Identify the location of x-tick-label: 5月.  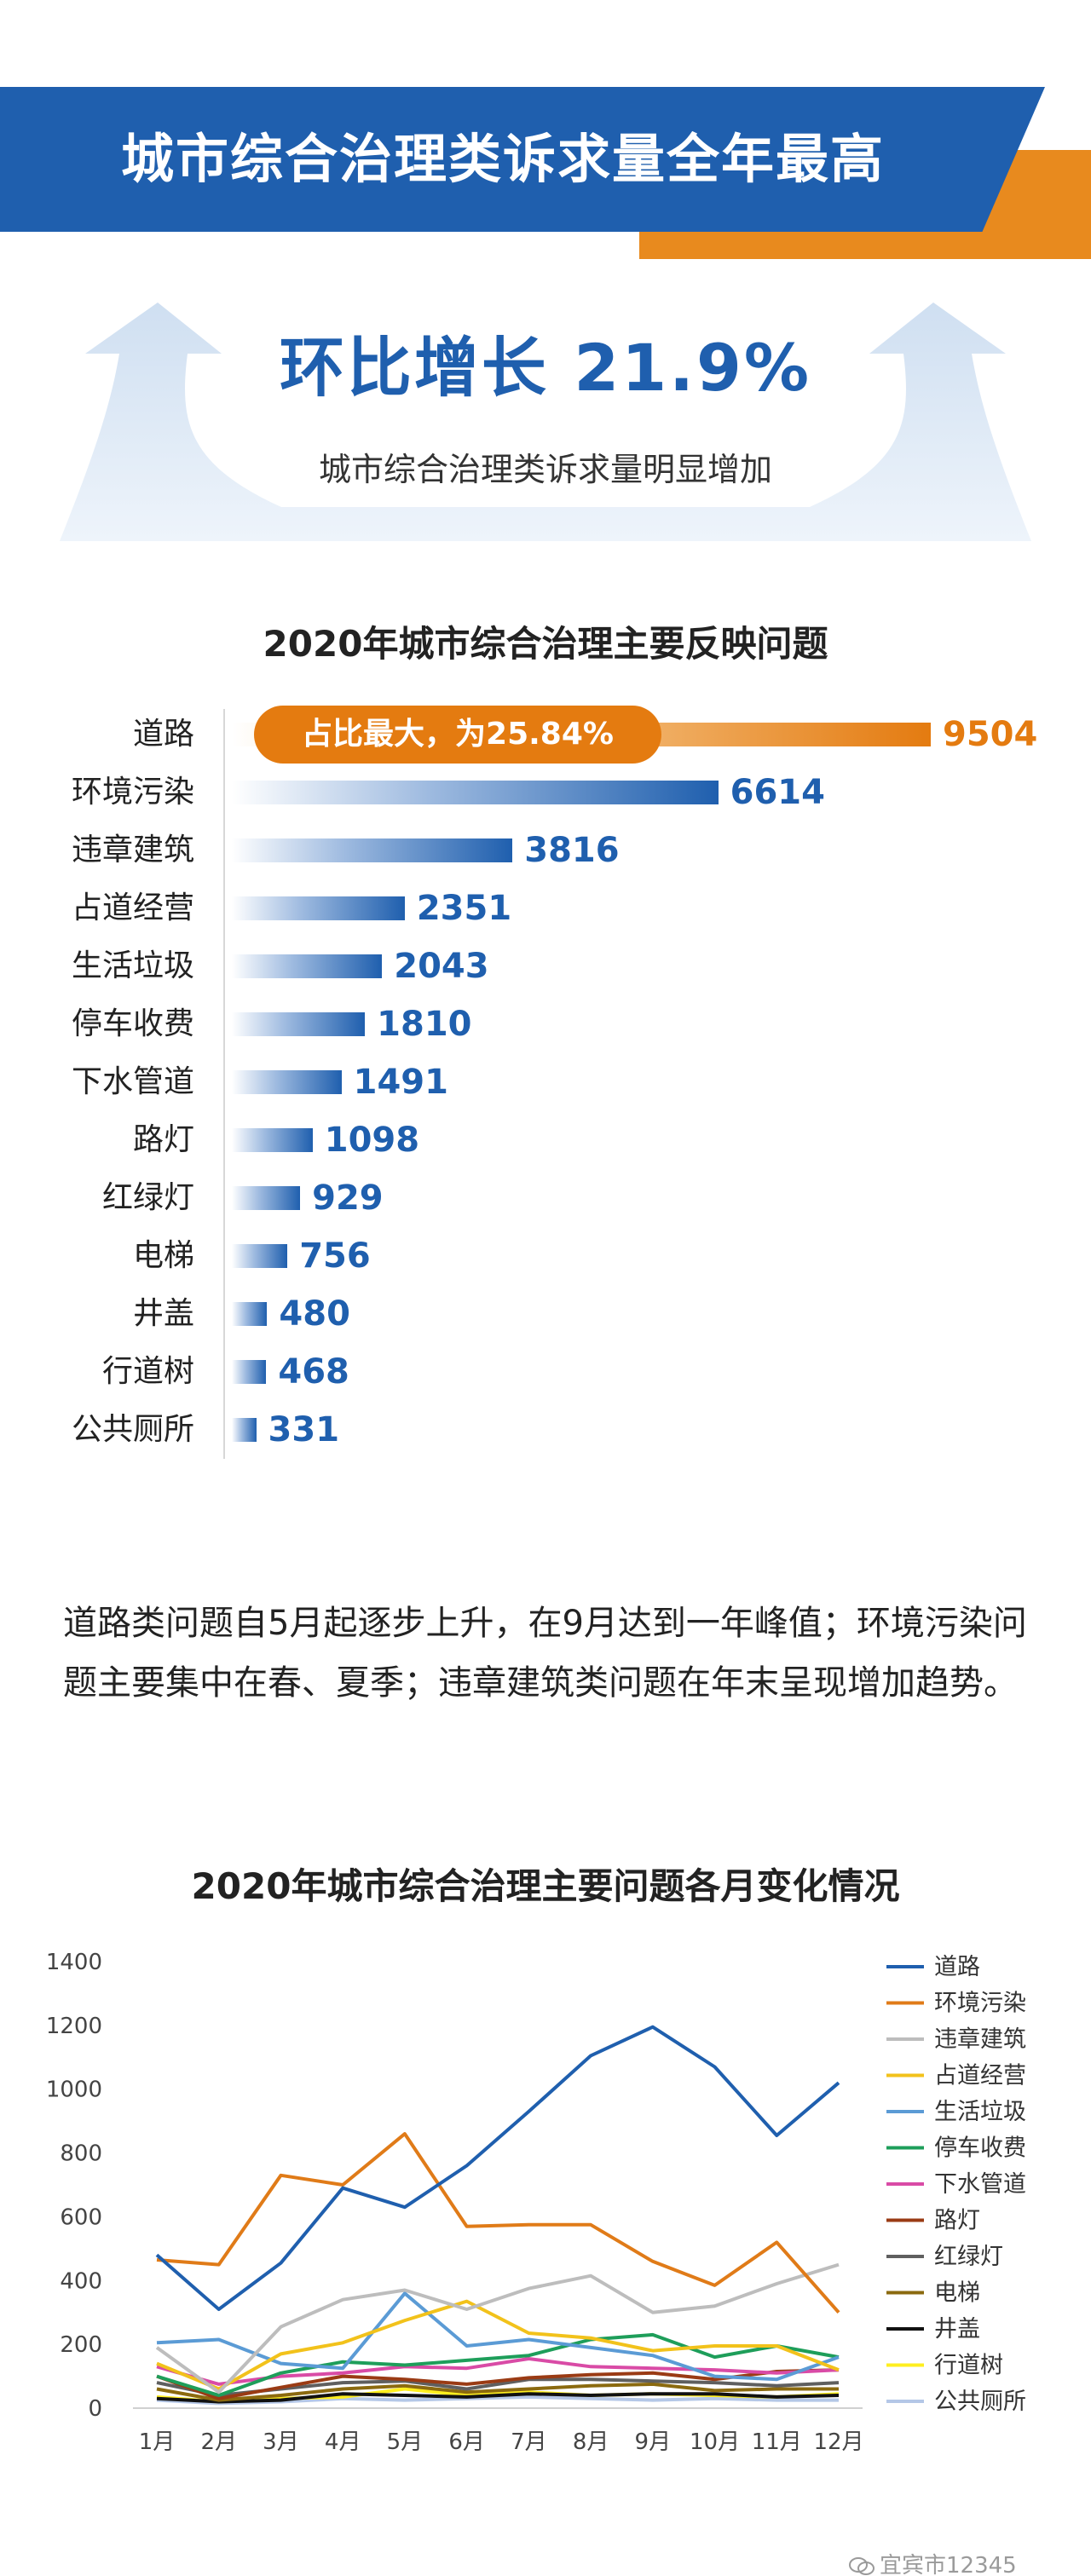
(405, 2442).